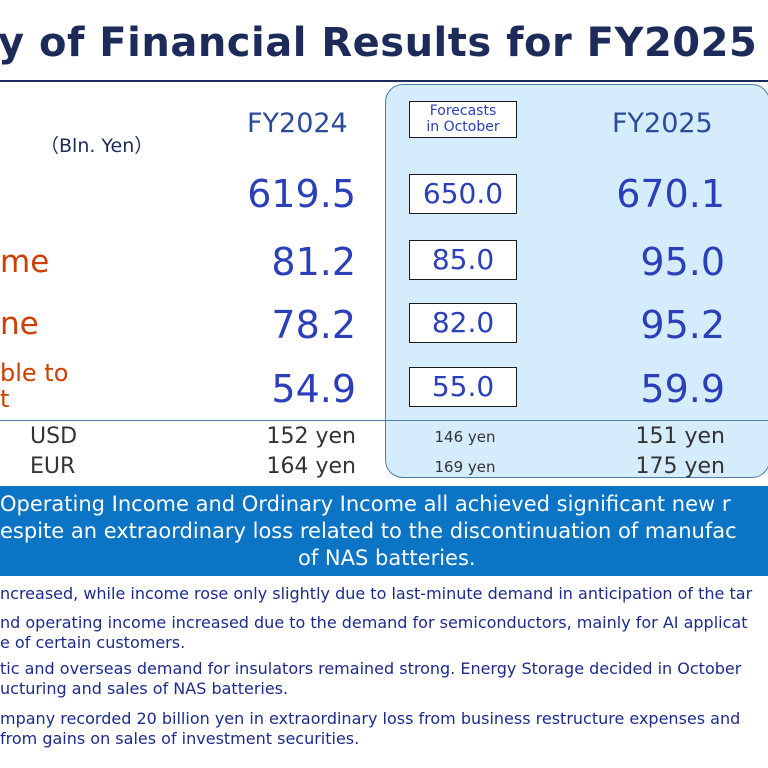 This screenshot has width=768, height=768. What do you see at coordinates (311, 436) in the screenshot?
I see `fx-usd-fy2024: 152 yen` at bounding box center [311, 436].